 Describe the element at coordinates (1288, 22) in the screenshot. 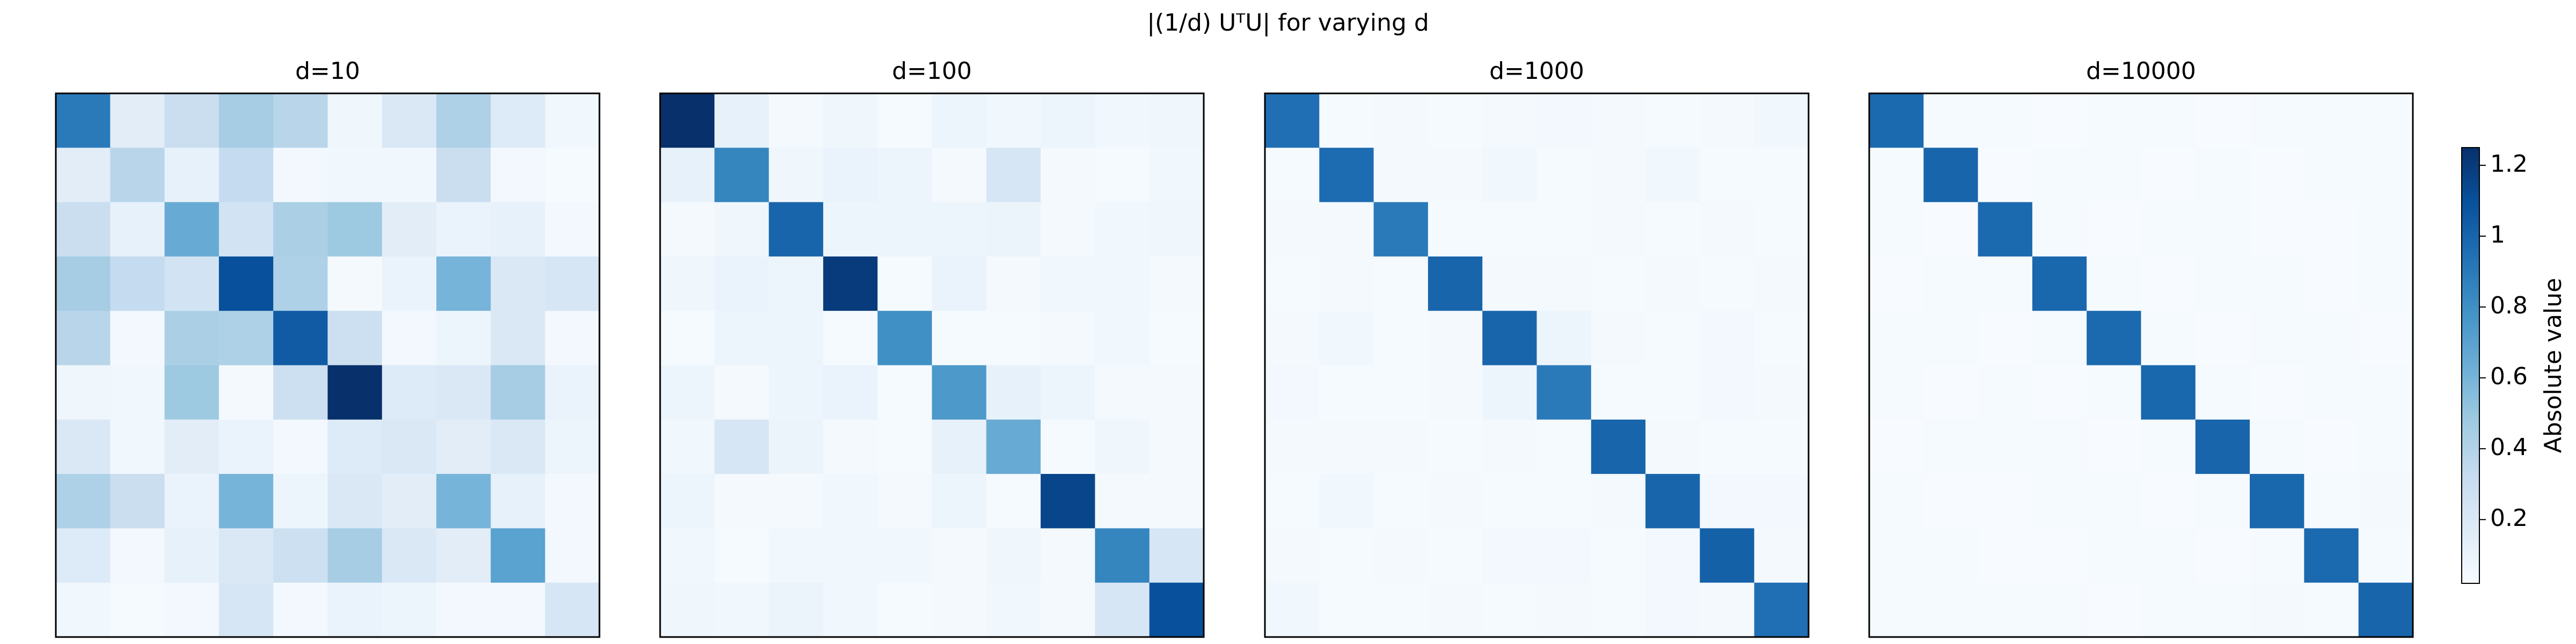

I see `figure-title: |(1/d) UᵀU| for varying d` at that location.